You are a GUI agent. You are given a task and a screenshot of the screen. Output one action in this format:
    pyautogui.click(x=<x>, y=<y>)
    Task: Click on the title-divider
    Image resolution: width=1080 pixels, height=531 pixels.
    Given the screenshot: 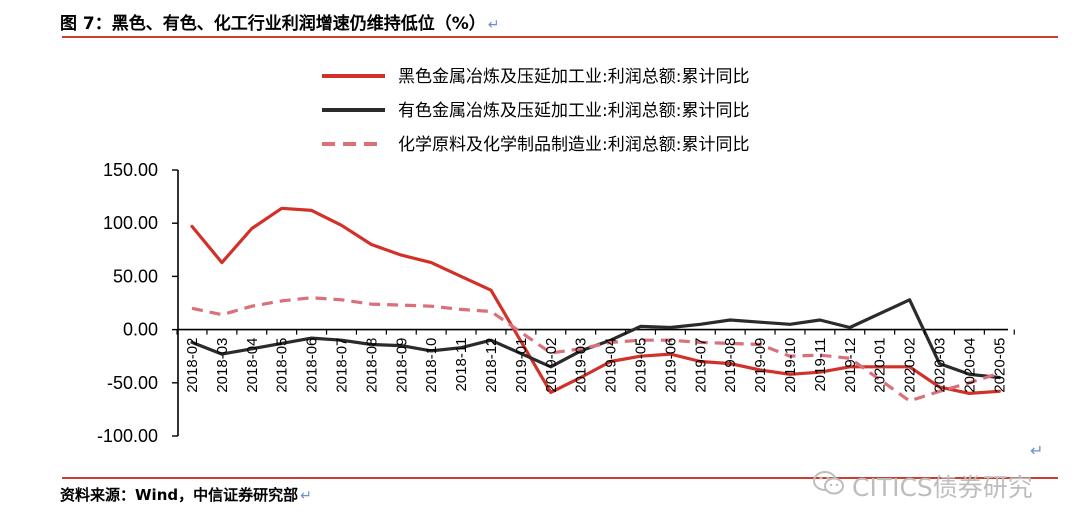 What is the action you would take?
    pyautogui.click(x=560, y=37)
    